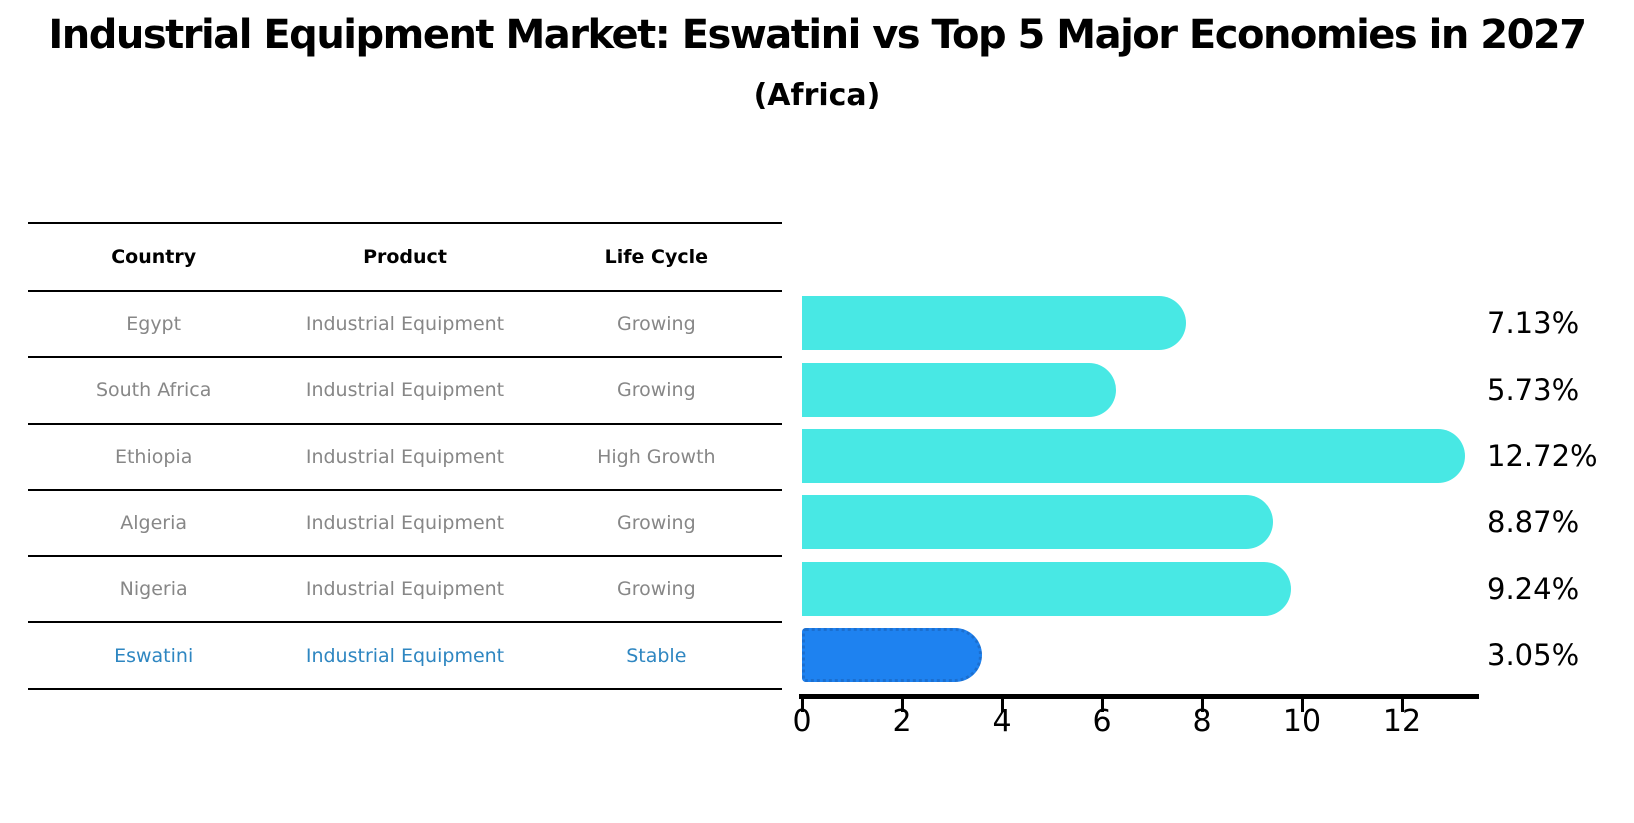 The width and height of the screenshot is (1634, 823). I want to click on value-label: 12.72%, so click(1542, 455).